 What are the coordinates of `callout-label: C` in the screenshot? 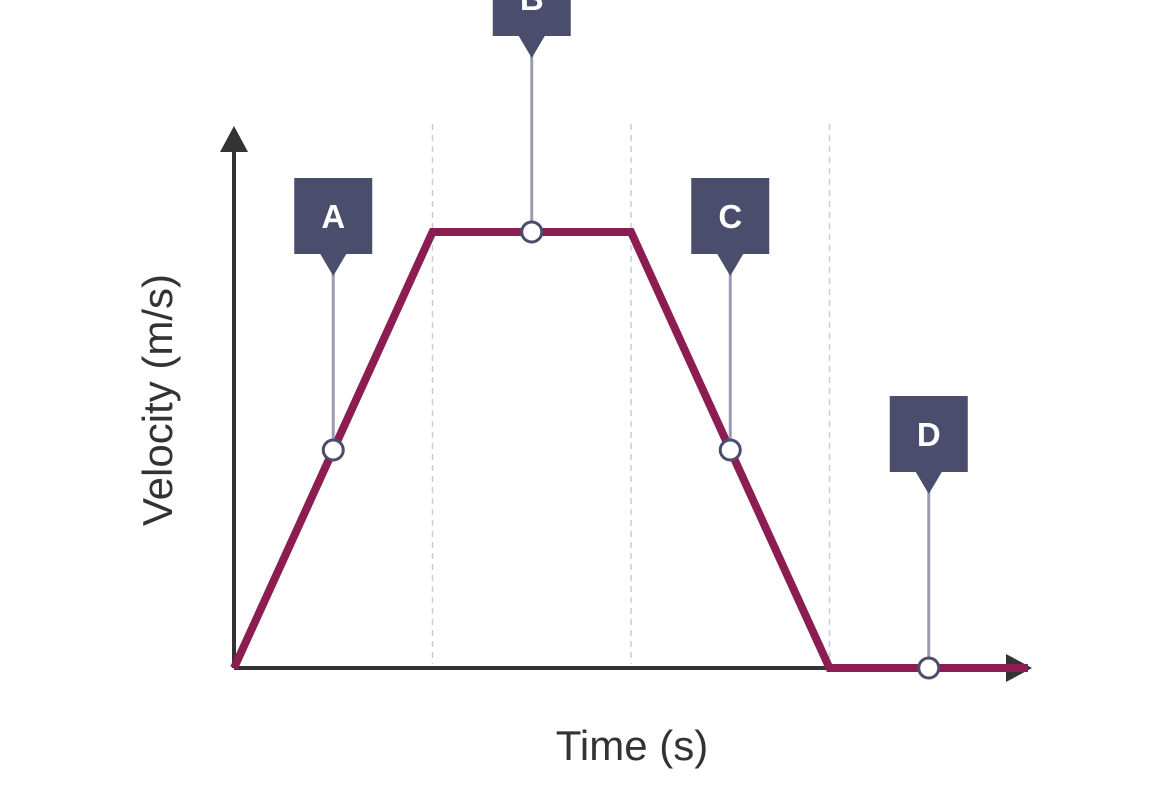 It's located at (730, 216).